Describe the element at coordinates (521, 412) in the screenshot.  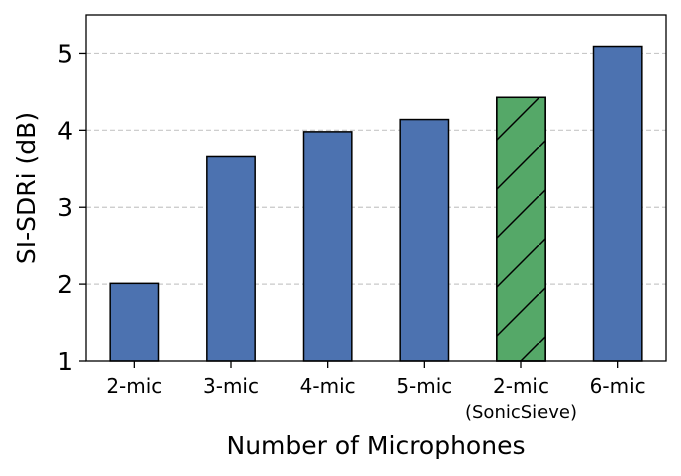
I see `x-tick-label-4-line-1: (SonicSieve)` at that location.